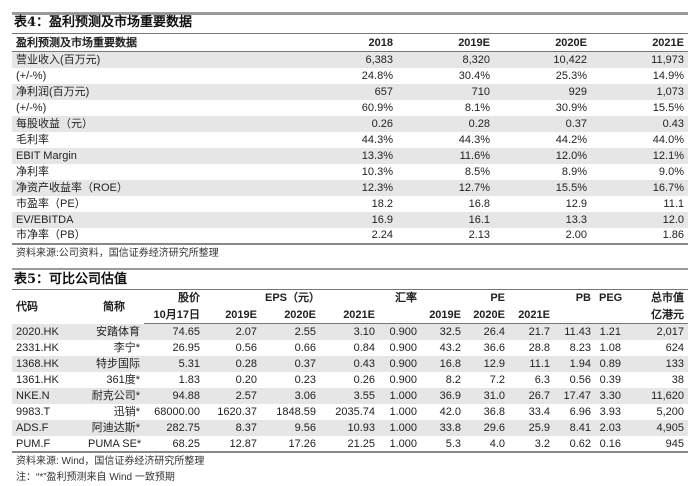 This screenshot has height=486, width=700. What do you see at coordinates (48, 395) in the screenshot?
I see `table-cell: NKE.N` at bounding box center [48, 395].